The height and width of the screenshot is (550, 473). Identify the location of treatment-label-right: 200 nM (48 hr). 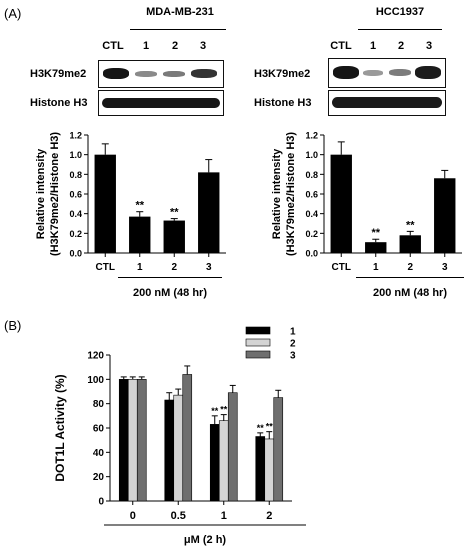
(410, 293).